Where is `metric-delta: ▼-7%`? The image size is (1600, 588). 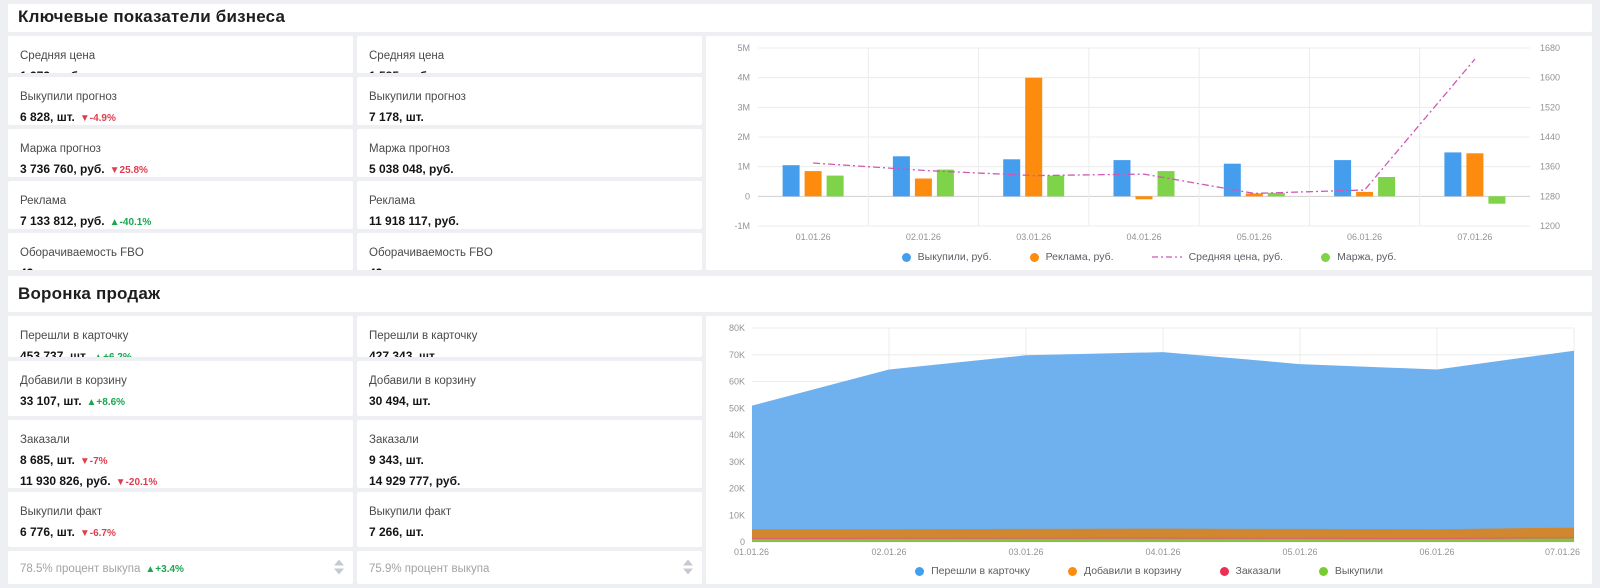
metric-delta: ▼-7% is located at coordinates (93, 461).